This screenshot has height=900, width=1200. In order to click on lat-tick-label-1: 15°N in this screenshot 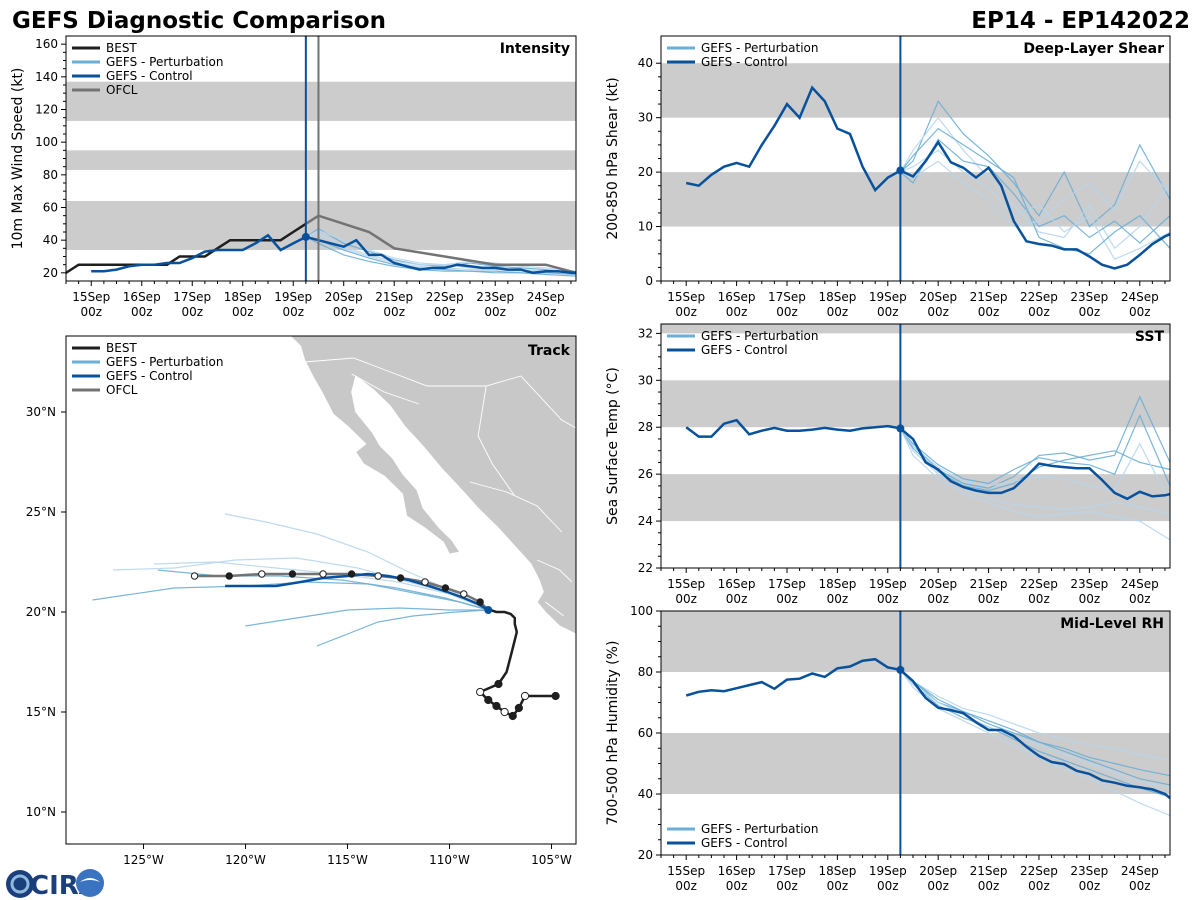, I will do `click(41, 712)`.